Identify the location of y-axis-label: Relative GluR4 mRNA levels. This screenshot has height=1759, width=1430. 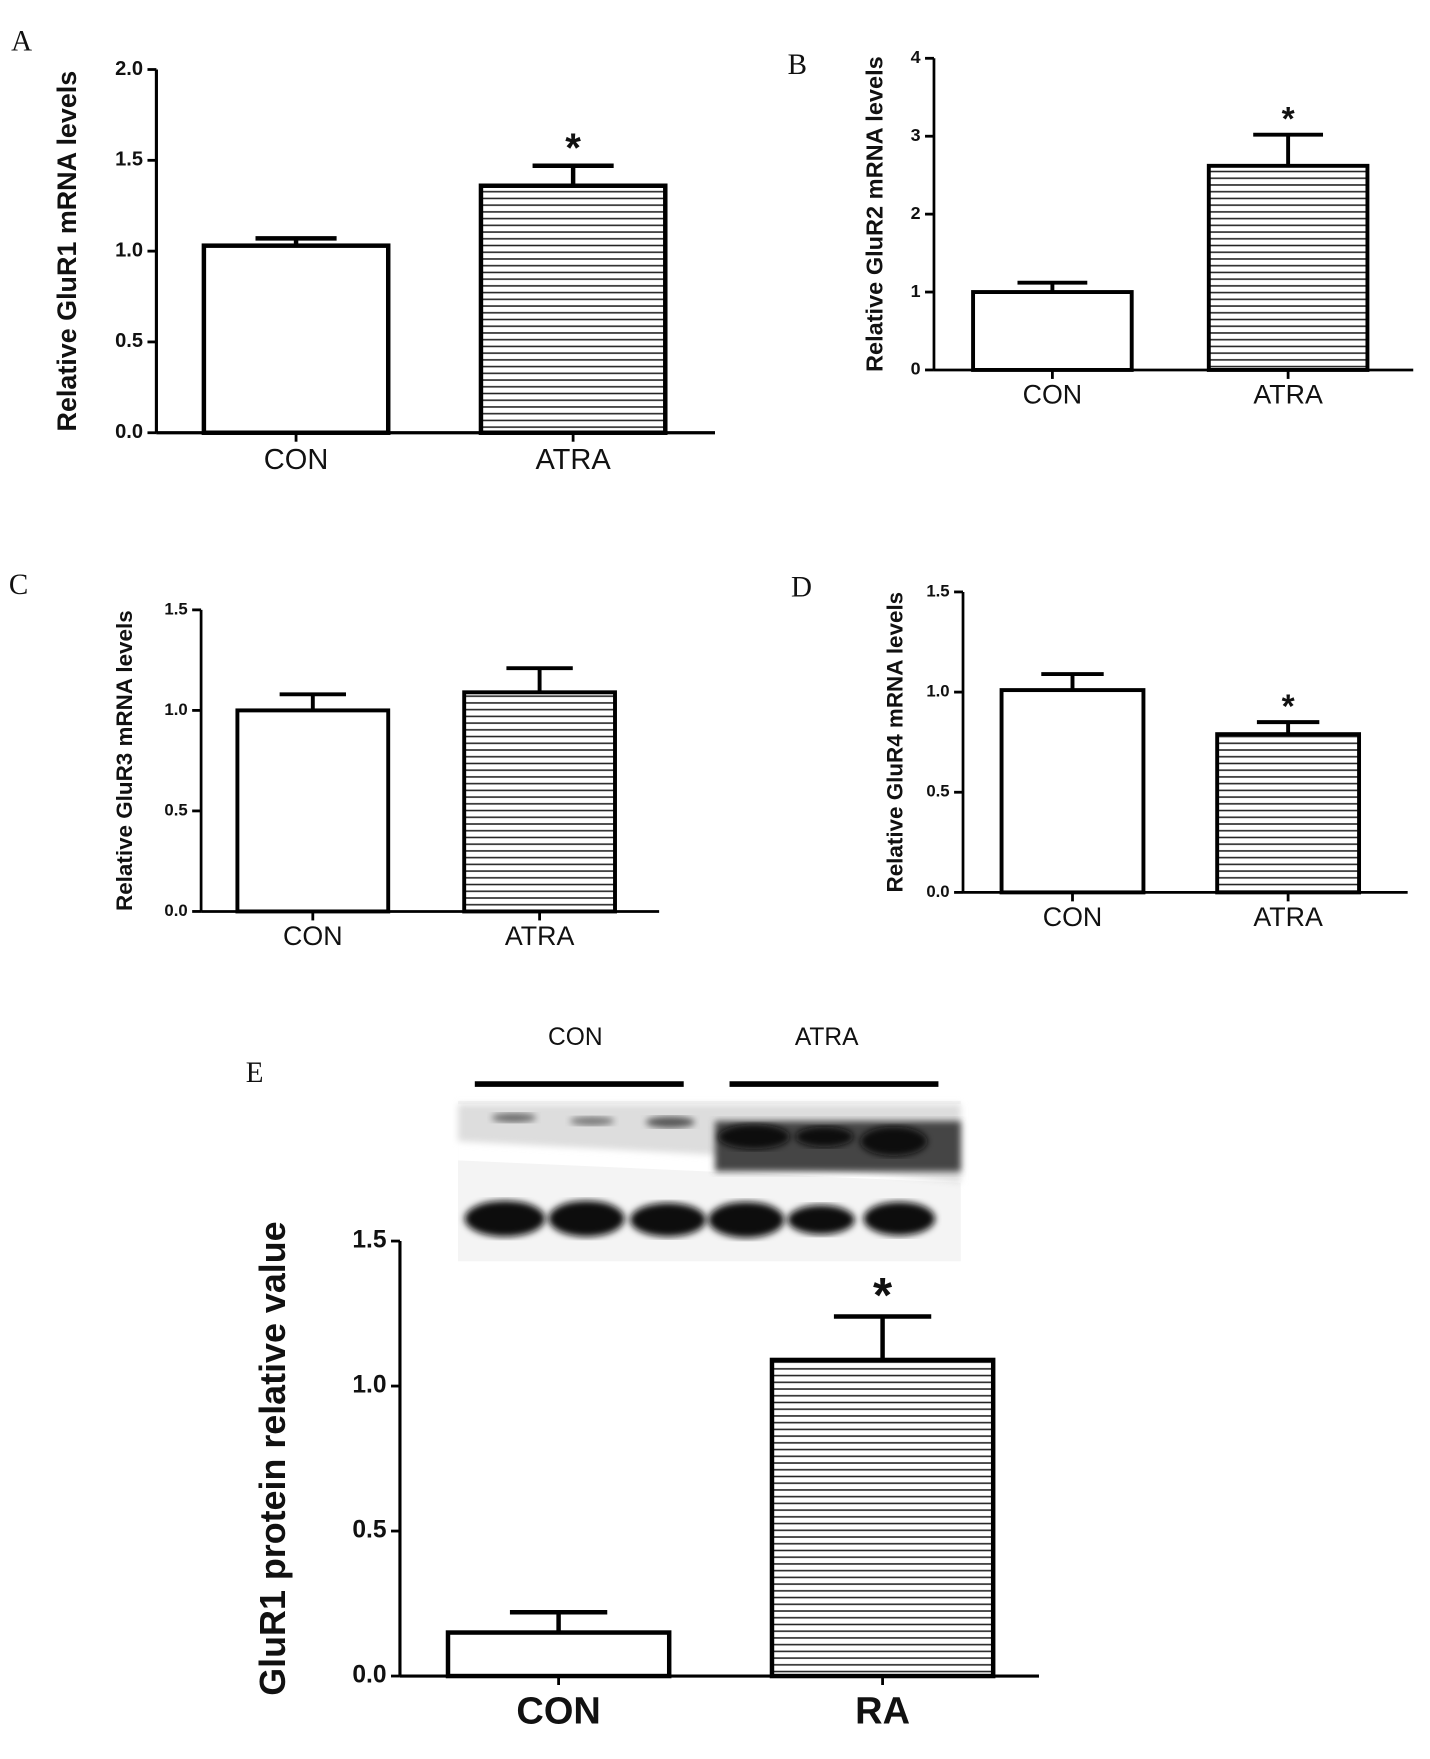
(895, 742).